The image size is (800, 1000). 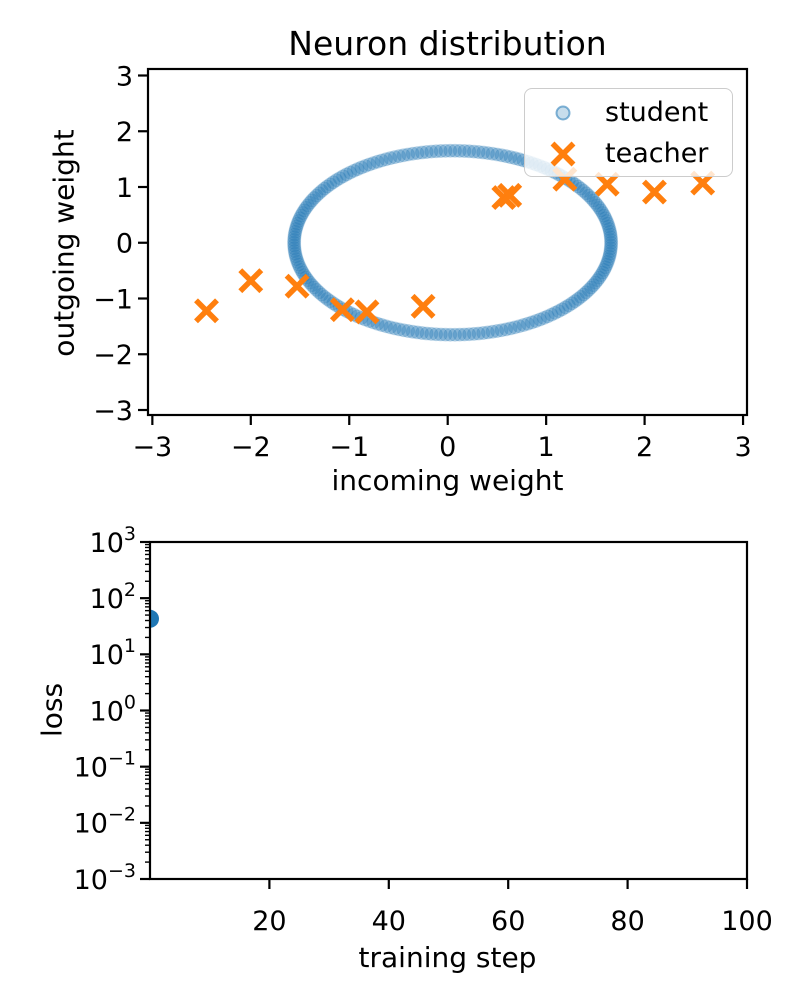 I want to click on y-tick-label: 1, so click(x=124, y=188).